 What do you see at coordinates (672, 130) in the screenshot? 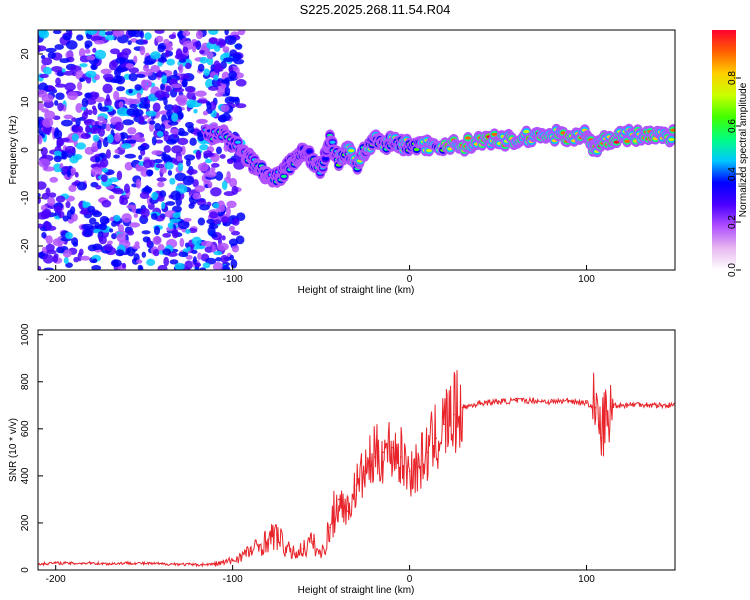
I see `spectrogram-core-mark` at bounding box center [672, 130].